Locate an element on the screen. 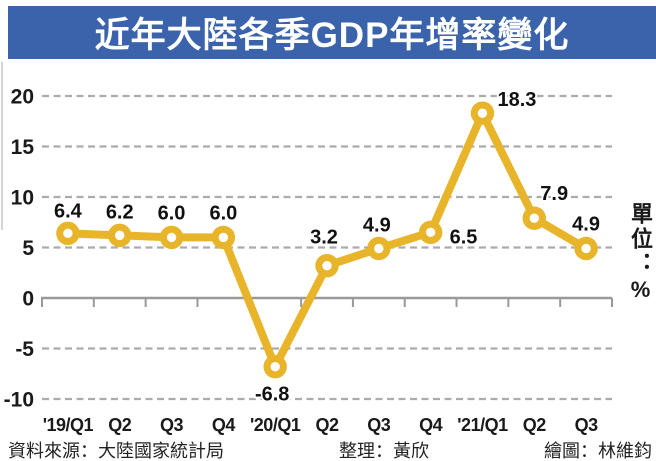 The image size is (656, 461). title-banner: 近年大陸各季GDP年增率變化 is located at coordinates (332, 32).